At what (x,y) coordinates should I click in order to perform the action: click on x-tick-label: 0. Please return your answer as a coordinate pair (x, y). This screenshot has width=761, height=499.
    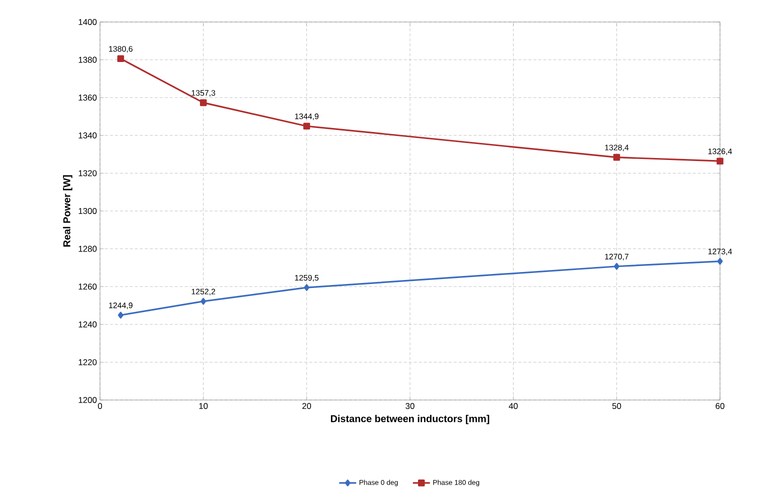
    Looking at the image, I should click on (100, 406).